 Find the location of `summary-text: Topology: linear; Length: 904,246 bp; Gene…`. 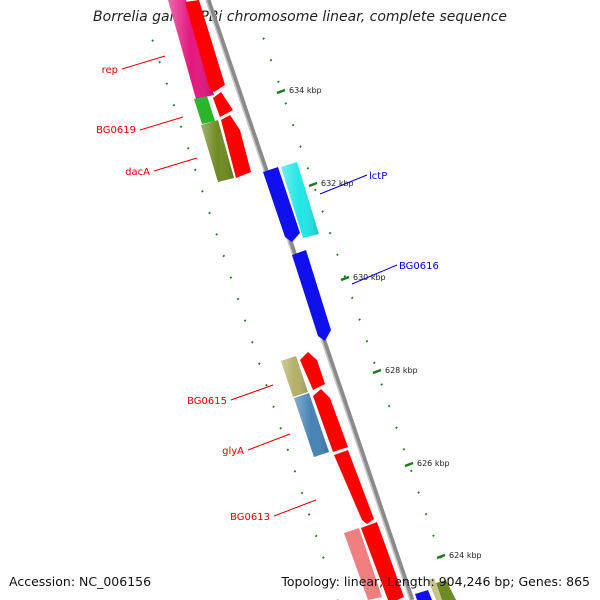

summary-text: Topology: linear; Length: 904,246 bp; Gene… is located at coordinates (435, 581).